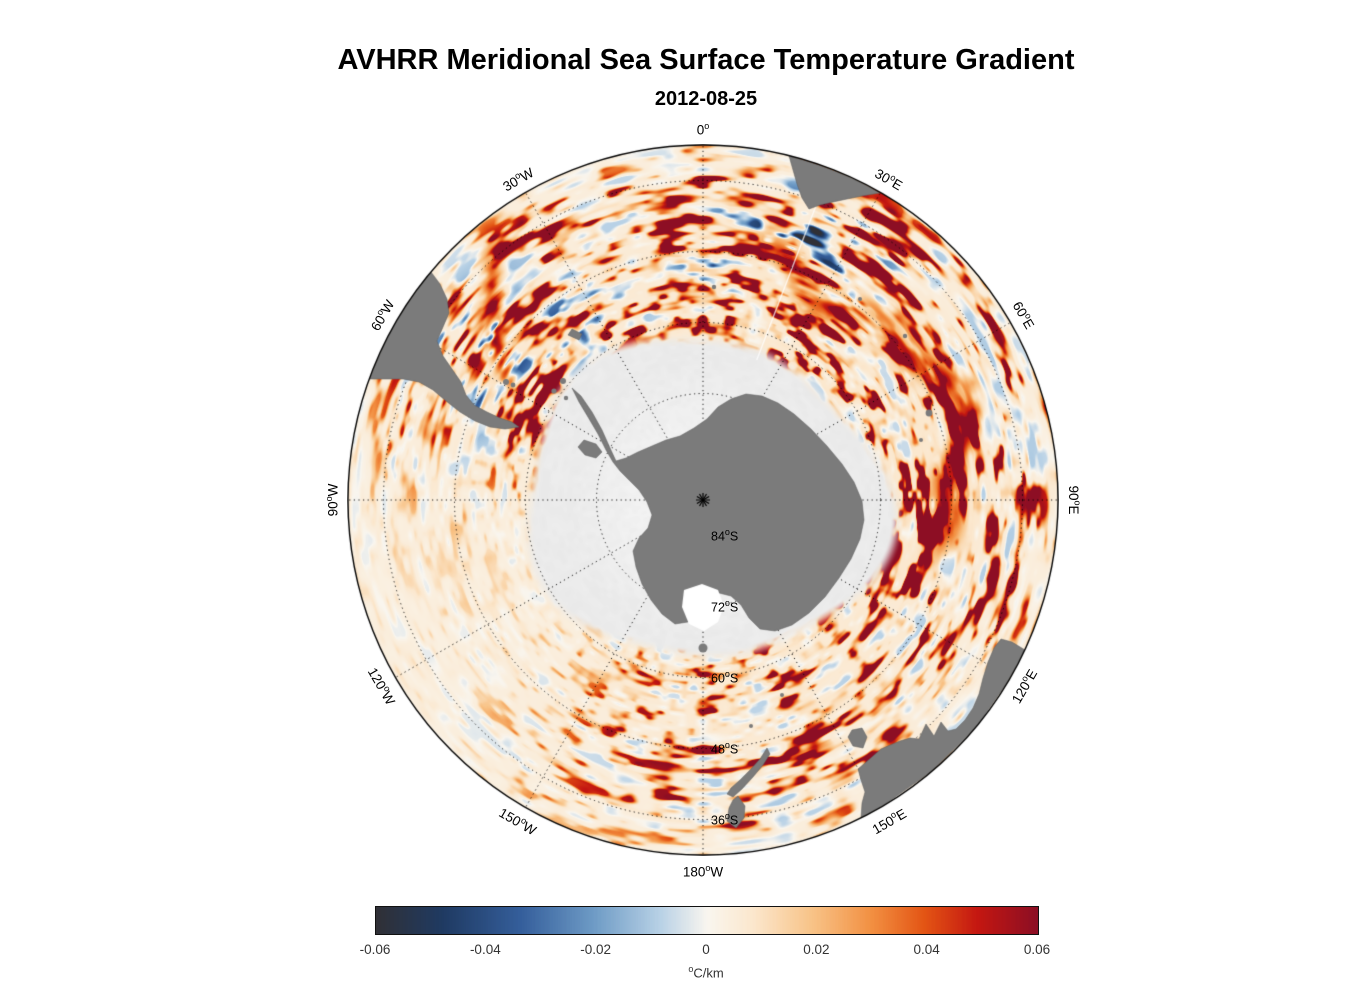  I want to click on colorbar: -0.06 -0.04 -0.02 0 0.02 0.04 0.06 oC/km, so click(705, 946).